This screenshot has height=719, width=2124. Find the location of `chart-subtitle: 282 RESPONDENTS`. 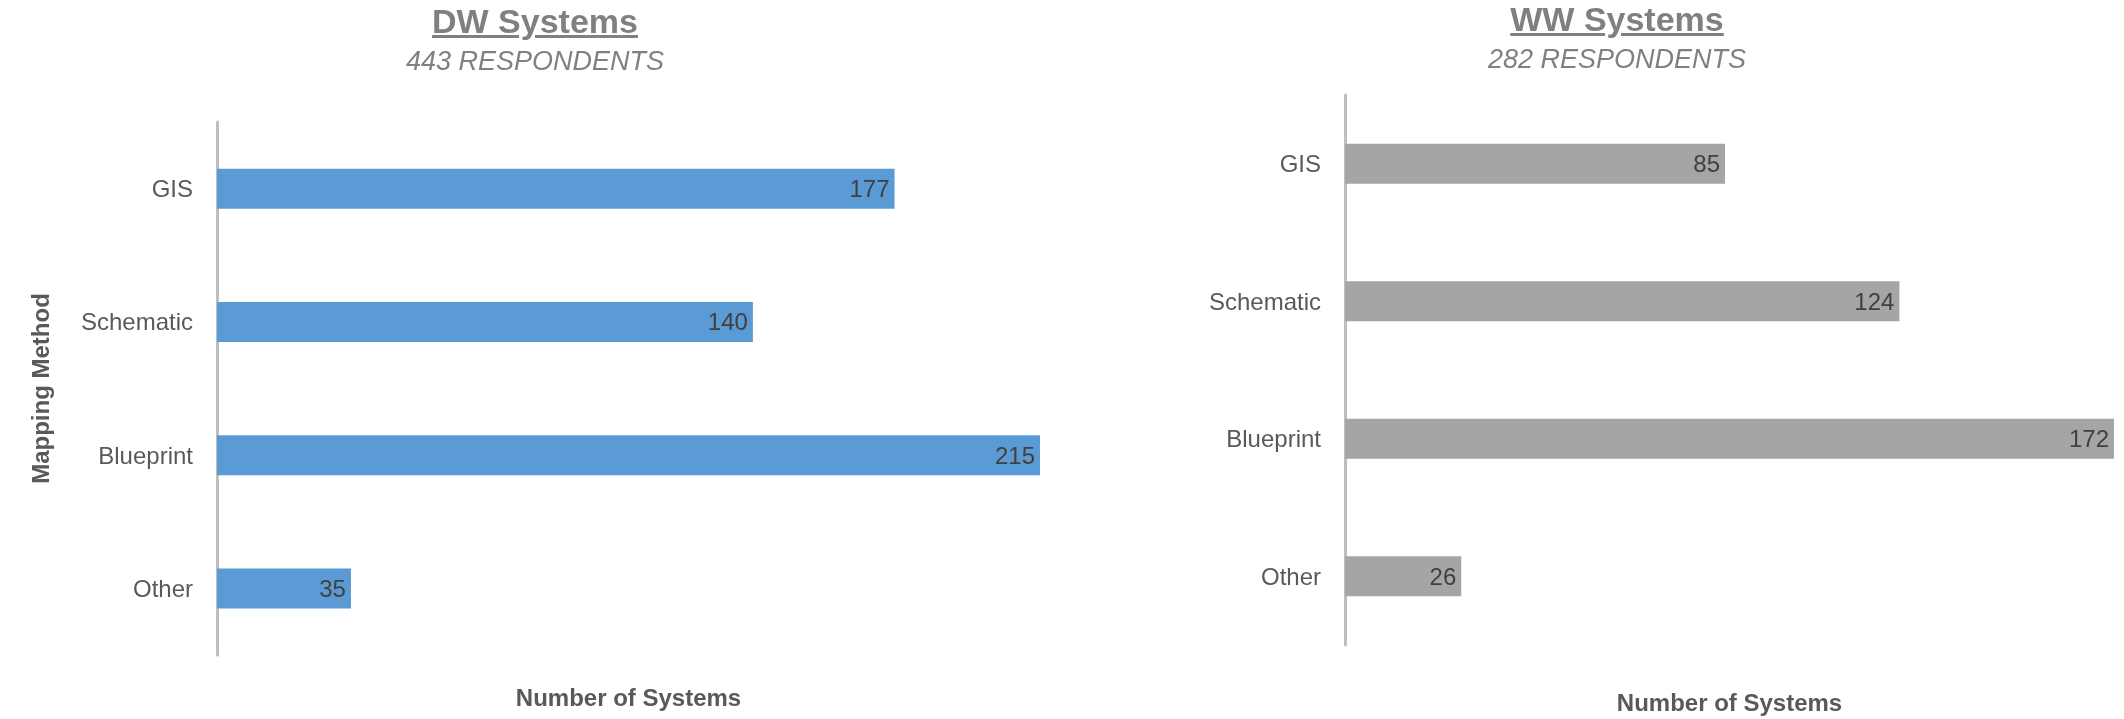

chart-subtitle: 282 RESPONDENTS is located at coordinates (1617, 59).